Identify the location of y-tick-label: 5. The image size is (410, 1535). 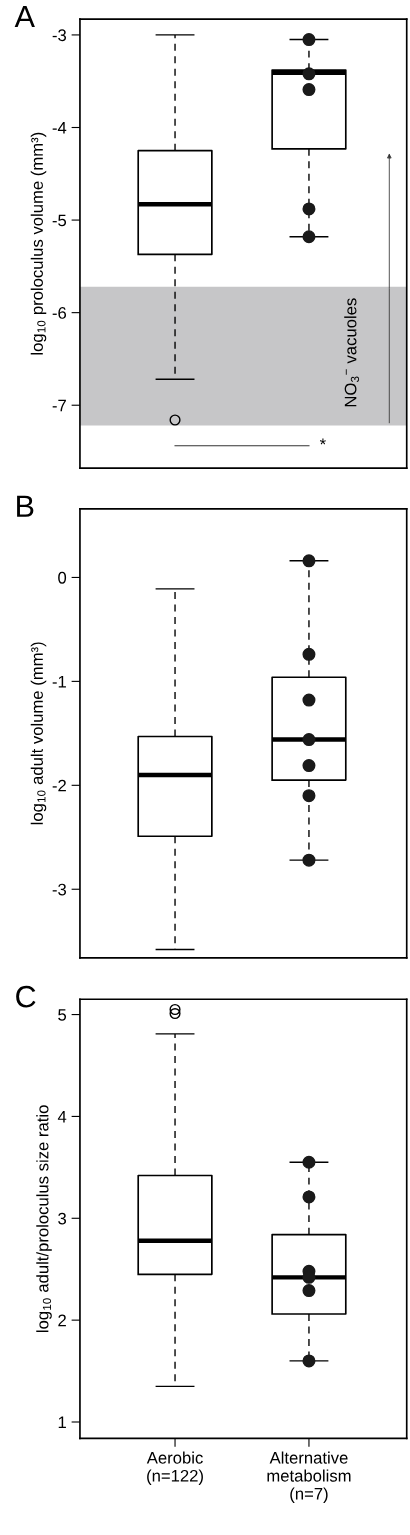
(62, 1015).